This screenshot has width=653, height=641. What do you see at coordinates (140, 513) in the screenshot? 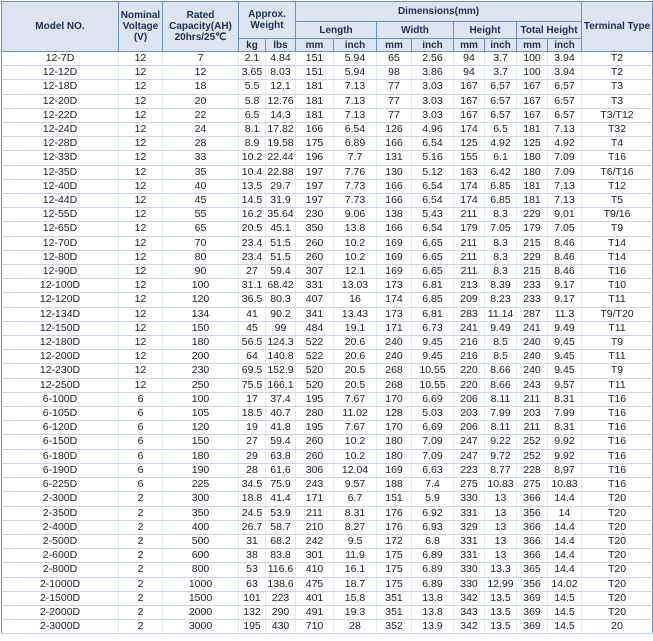
I see `table-cell: 2` at bounding box center [140, 513].